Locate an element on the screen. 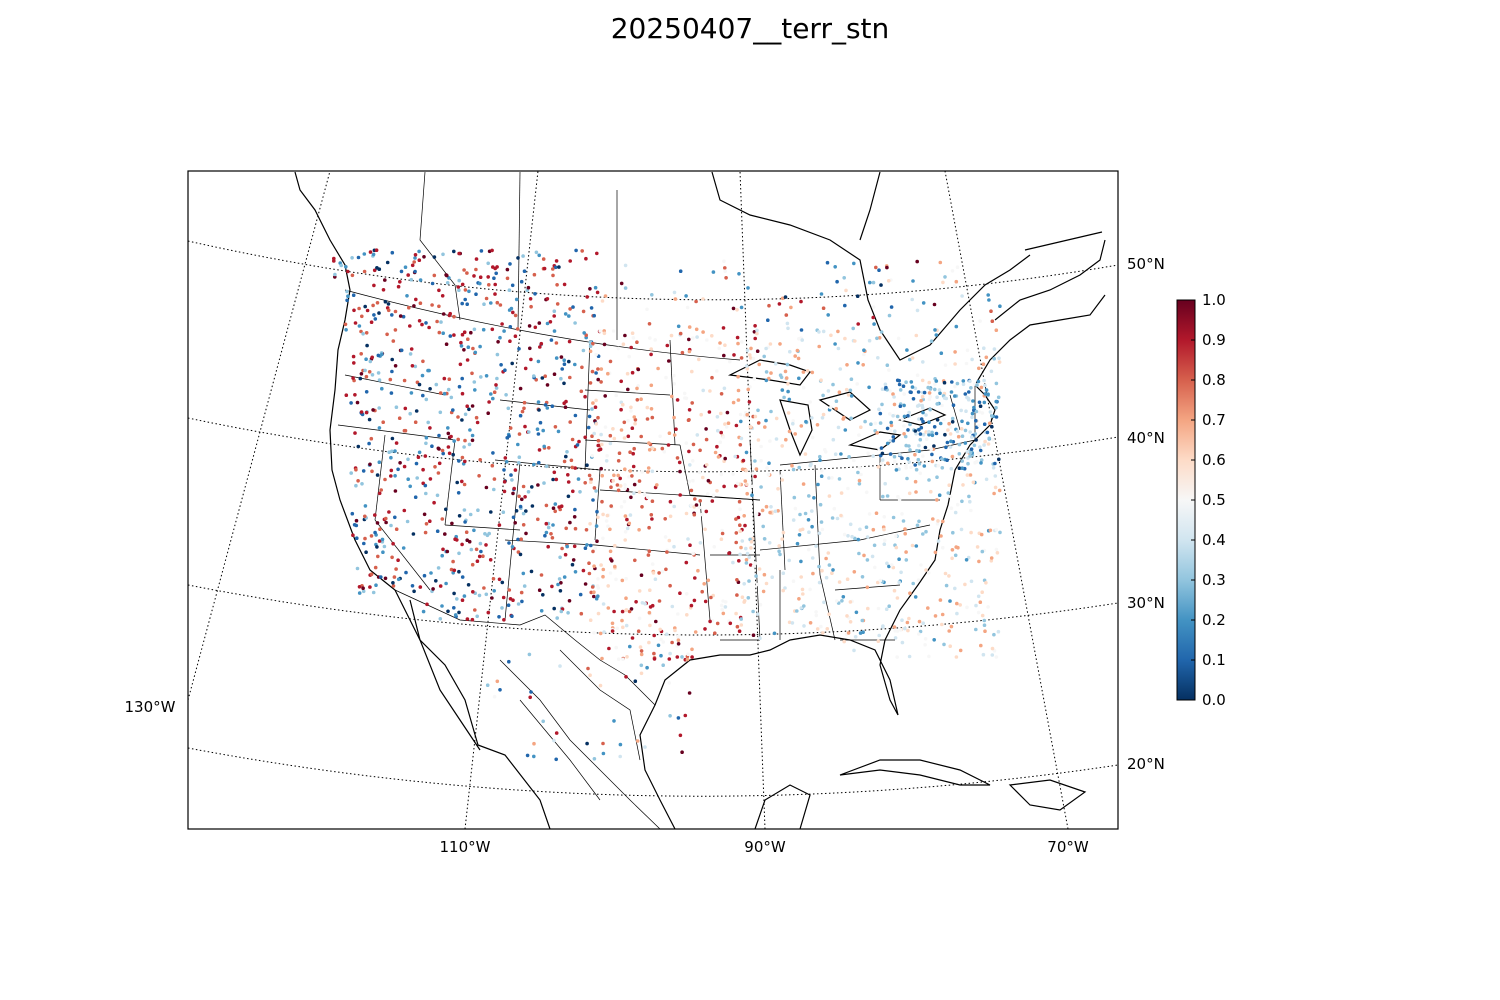  colorbar-tick-label: 0.8 is located at coordinates (1214, 380).